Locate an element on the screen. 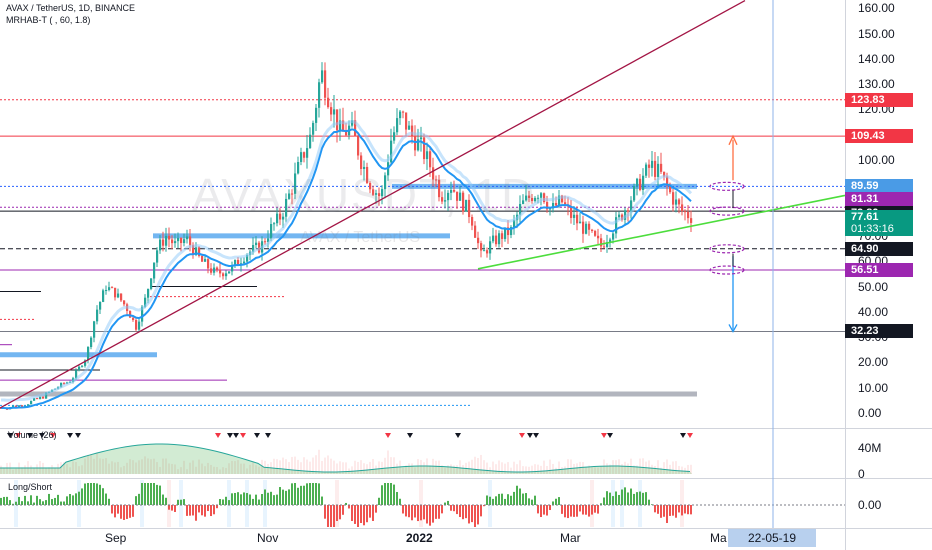  price-tag-64-90: 64.90 is located at coordinates (879, 248).